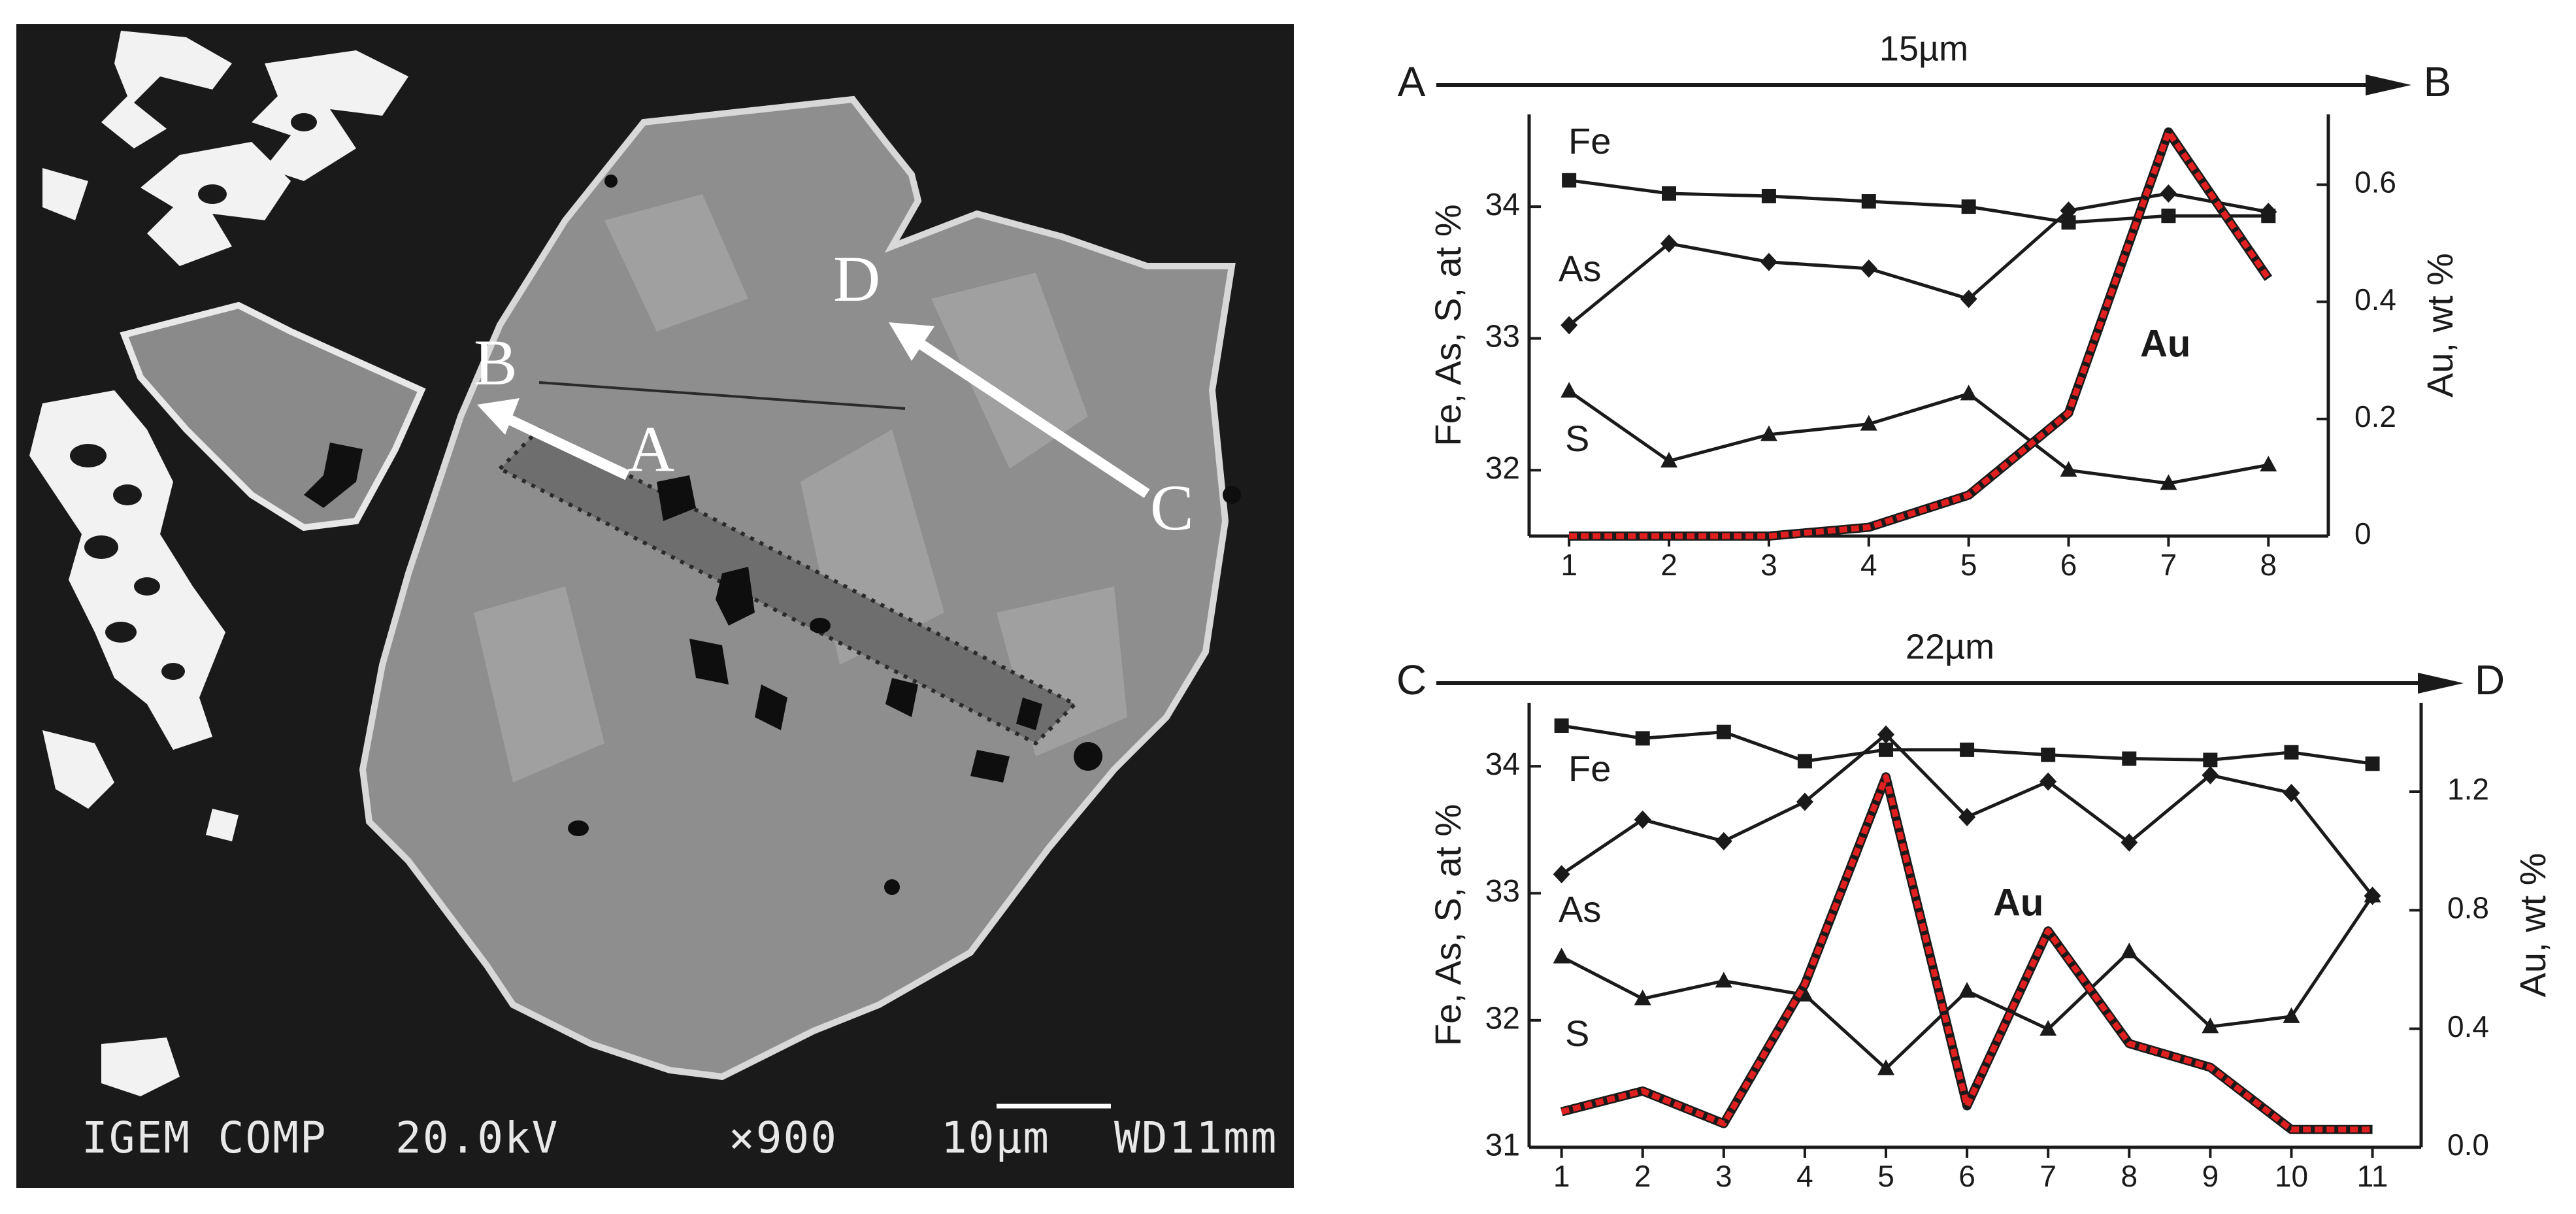  Describe the element at coordinates (1885, 1176) in the screenshot. I see `chart2-x-tick-label: 5` at that location.